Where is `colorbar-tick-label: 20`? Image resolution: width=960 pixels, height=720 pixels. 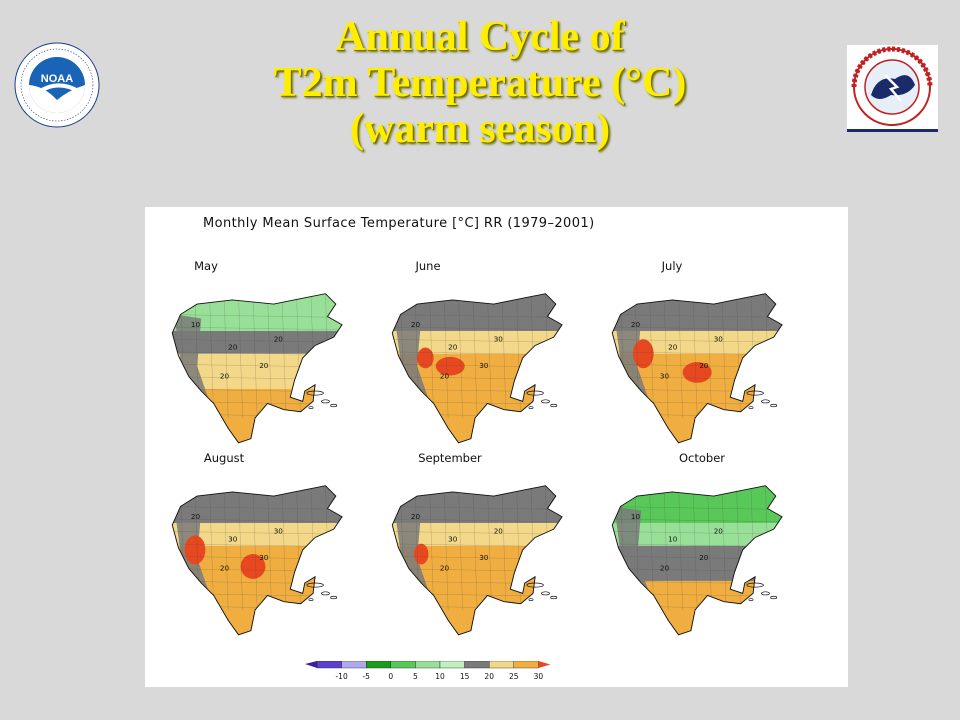 colorbar-tick-label: 20 is located at coordinates (489, 676).